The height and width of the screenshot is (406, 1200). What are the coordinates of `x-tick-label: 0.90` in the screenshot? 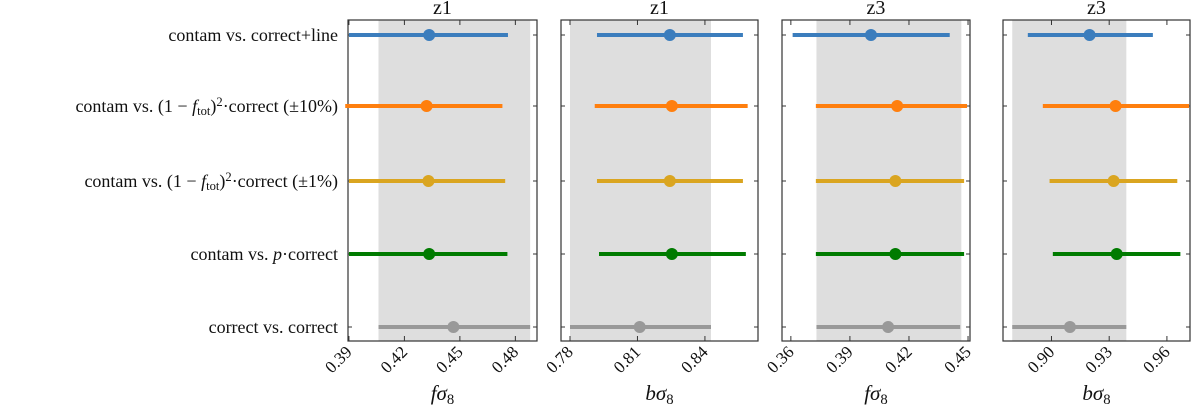 It's located at (1041, 359).